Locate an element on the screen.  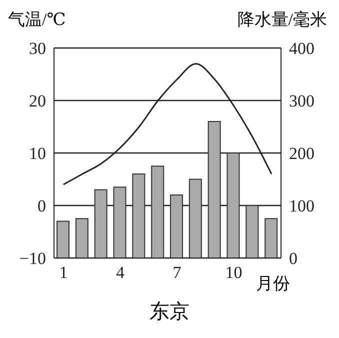
y2-tick-label: 0 is located at coordinates (293, 258).